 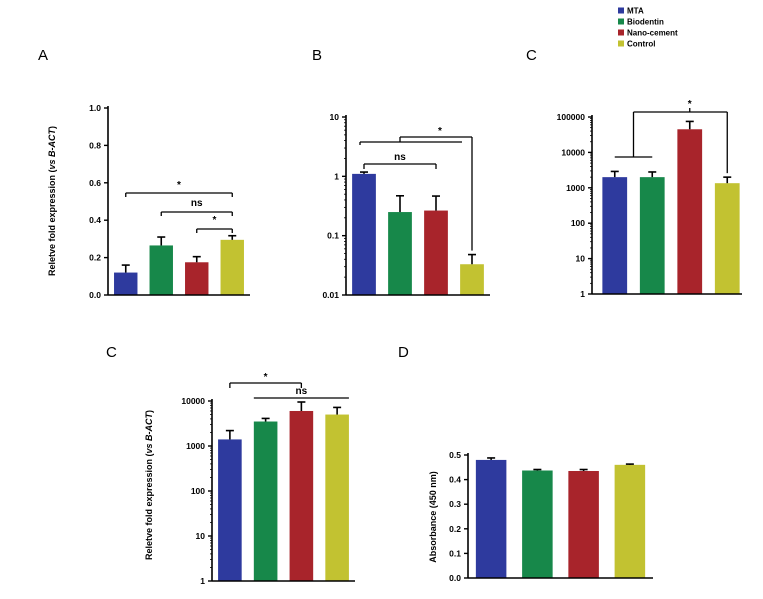 What do you see at coordinates (652, 33) in the screenshot?
I see `legend-label-2: Nano-cement` at bounding box center [652, 33].